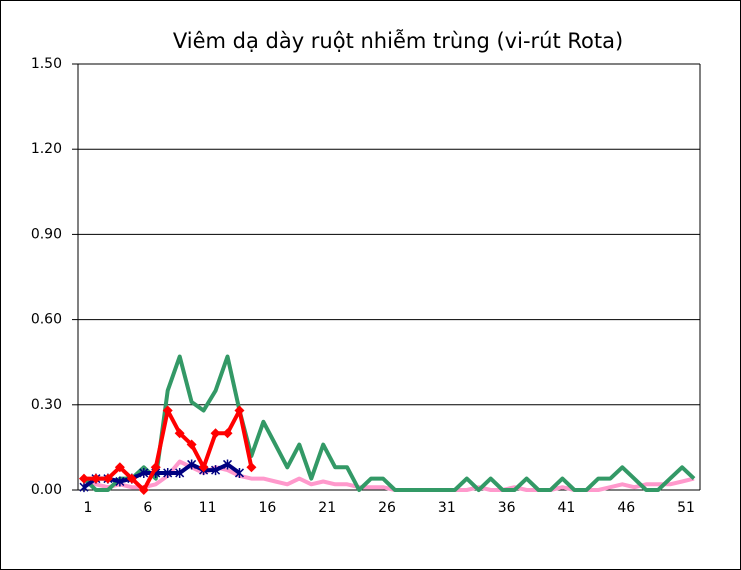  Describe the element at coordinates (46, 405) in the screenshot. I see `y-tick-label: 0.30` at that location.